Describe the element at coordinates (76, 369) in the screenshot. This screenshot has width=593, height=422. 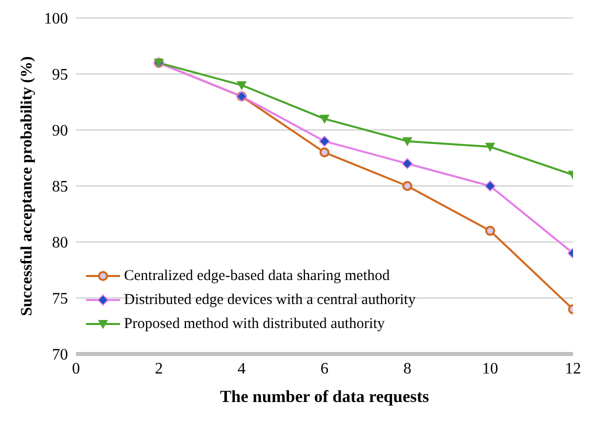
I see `x-tick-label: 0` at that location.